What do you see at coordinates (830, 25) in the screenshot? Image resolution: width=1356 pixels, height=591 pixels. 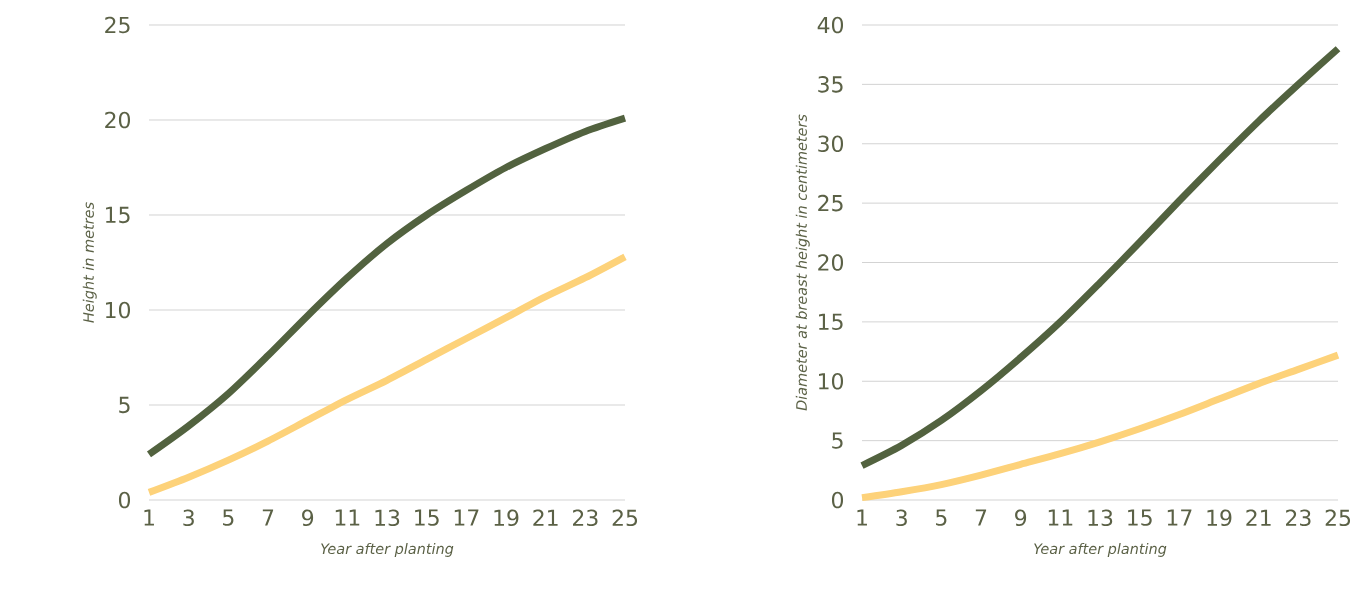 I see `y-tick-label: 40` at bounding box center [830, 25].